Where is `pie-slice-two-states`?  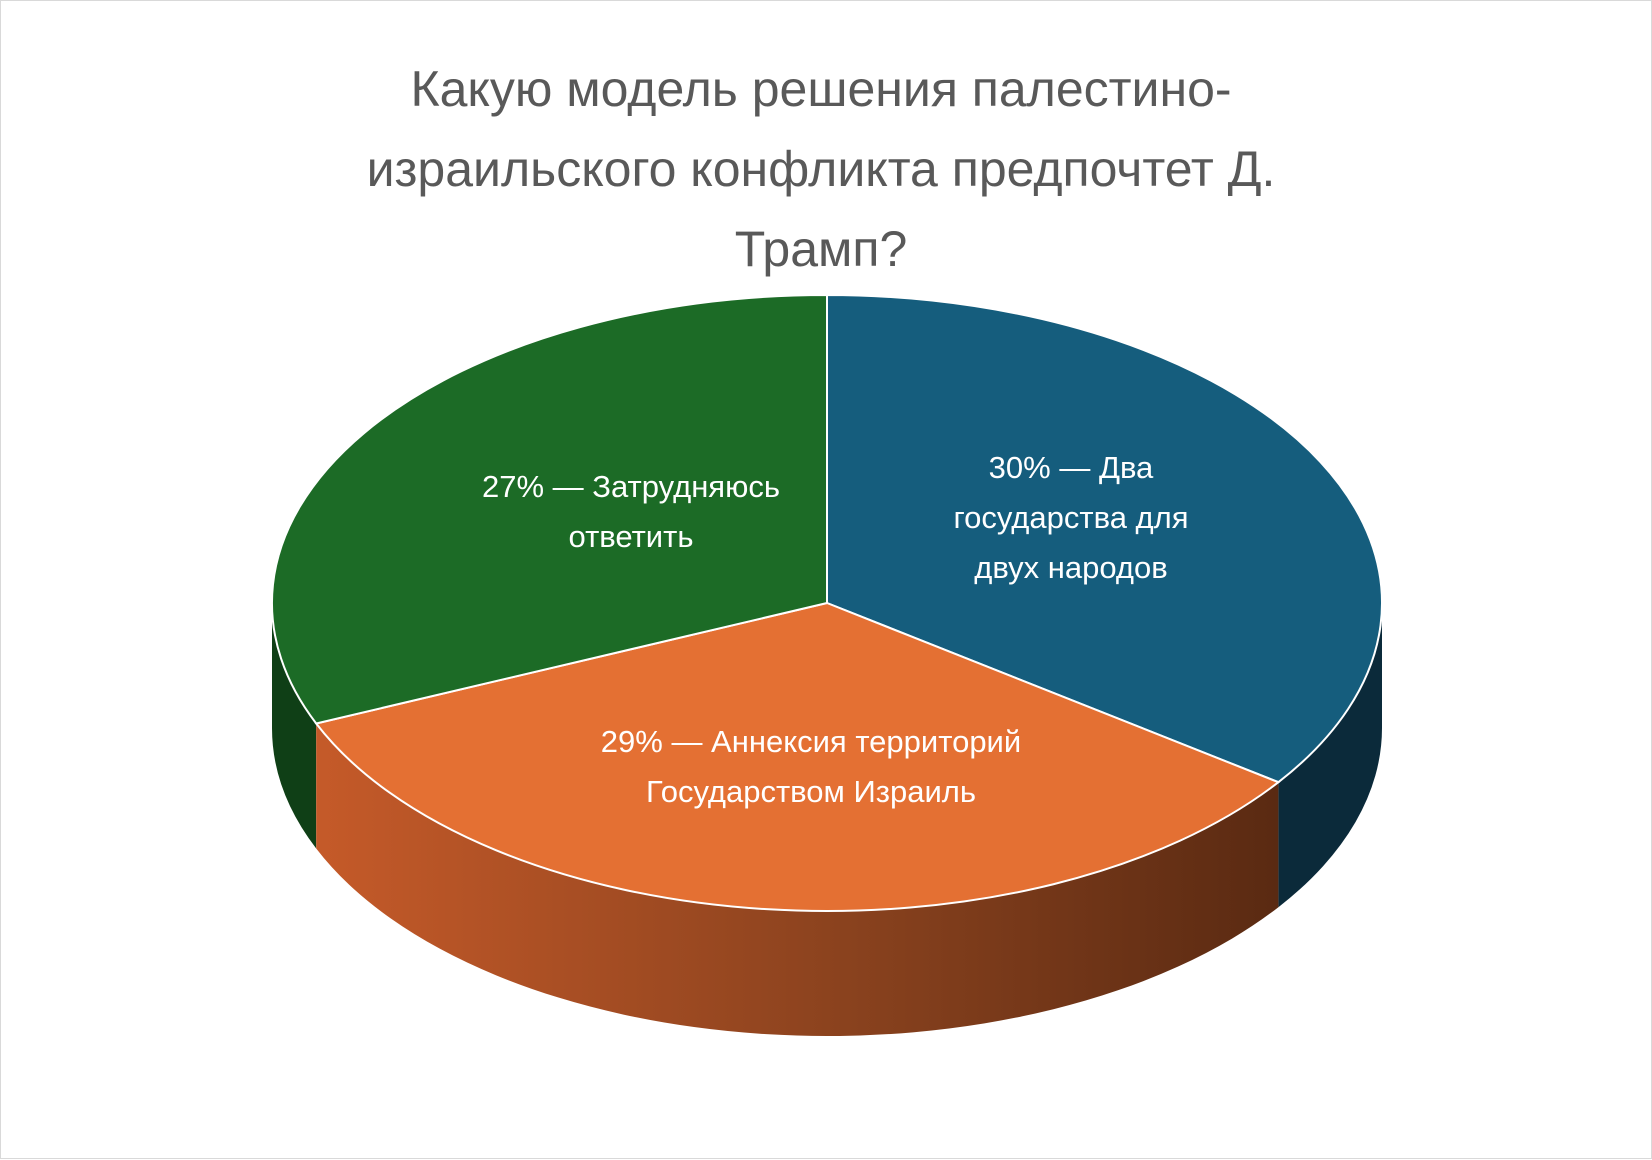
pie-slice-two-states is located at coordinates (1104, 538).